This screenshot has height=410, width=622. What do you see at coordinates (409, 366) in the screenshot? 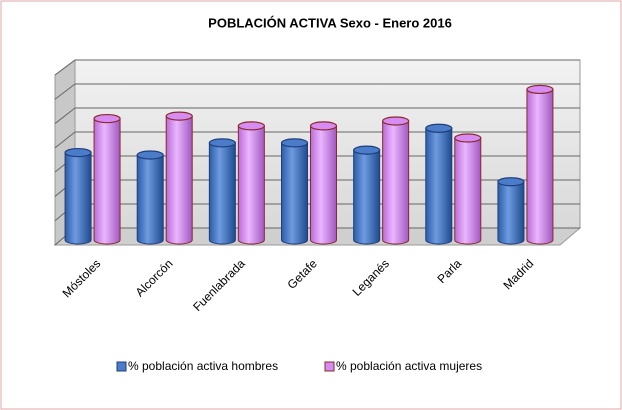
I see `legend-label: % población activa mujeres` at bounding box center [409, 366].